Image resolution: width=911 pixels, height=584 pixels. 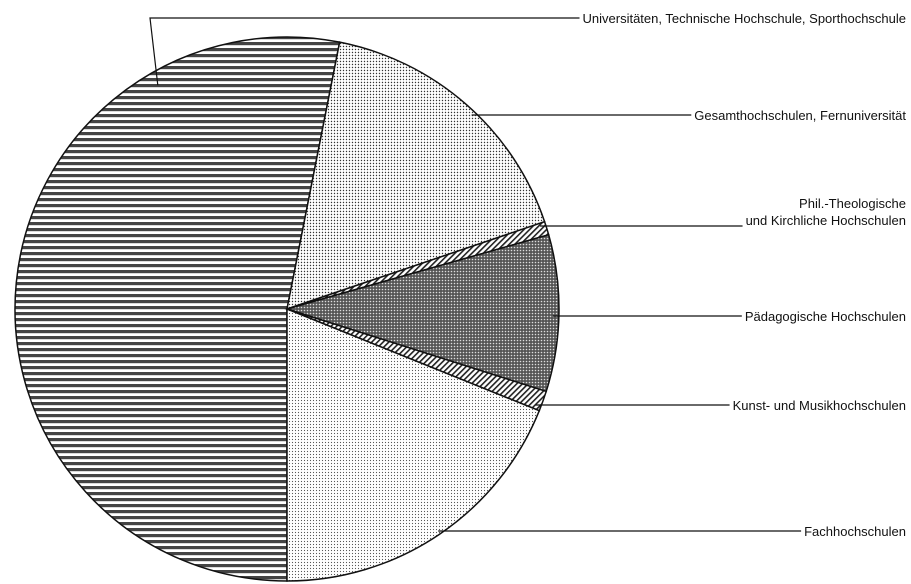 I want to click on slice-label: Kunst- und Musikhochschulen, so click(x=819, y=405).